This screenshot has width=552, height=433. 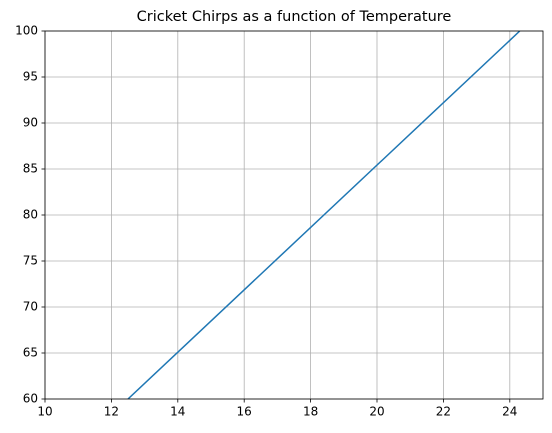 What do you see at coordinates (30, 353) in the screenshot?
I see `y-tick-label: 65` at bounding box center [30, 353].